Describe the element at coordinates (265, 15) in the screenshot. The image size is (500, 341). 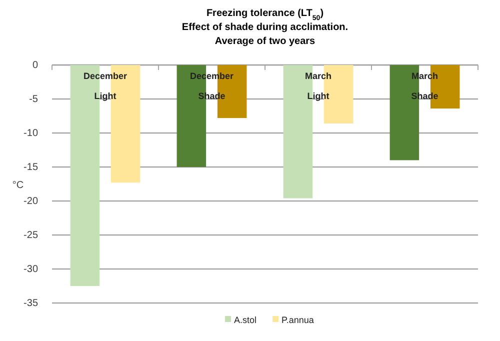
I see `chart-title: Freezing tolerance (LT$_{50}$)` at that location.